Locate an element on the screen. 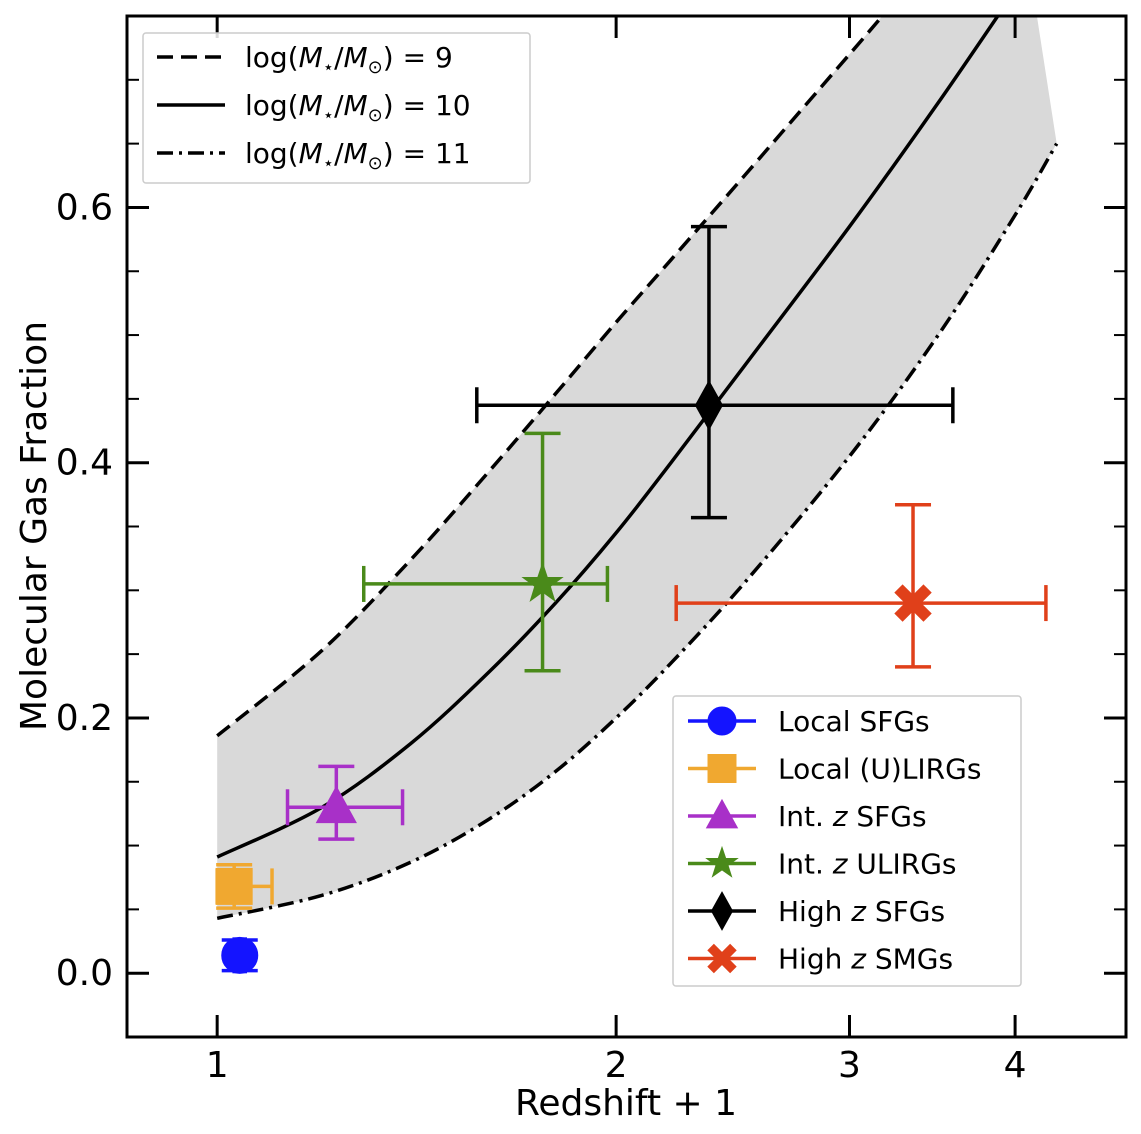 The image size is (1141, 1134). data-point-int-z-ulirgs is located at coordinates (485, 552).